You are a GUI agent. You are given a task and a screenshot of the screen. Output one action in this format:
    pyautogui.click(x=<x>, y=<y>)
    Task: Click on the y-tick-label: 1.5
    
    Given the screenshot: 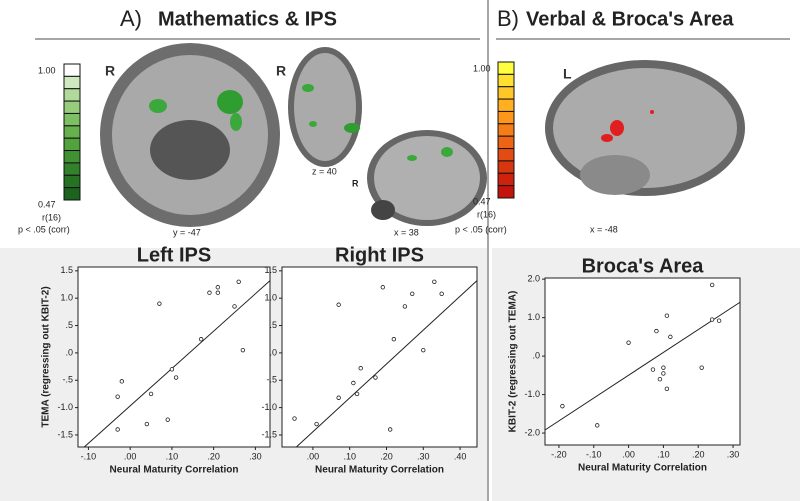 What is the action you would take?
    pyautogui.click(x=66, y=270)
    